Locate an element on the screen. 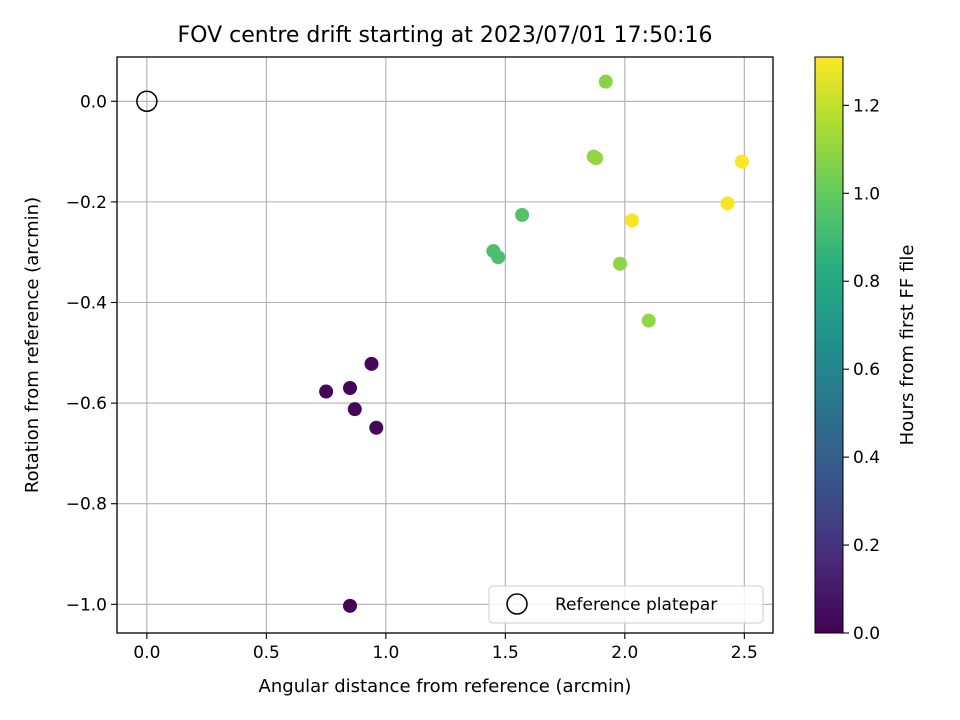 This screenshot has height=720, width=960. x-tick-label: 1.5 is located at coordinates (505, 653).